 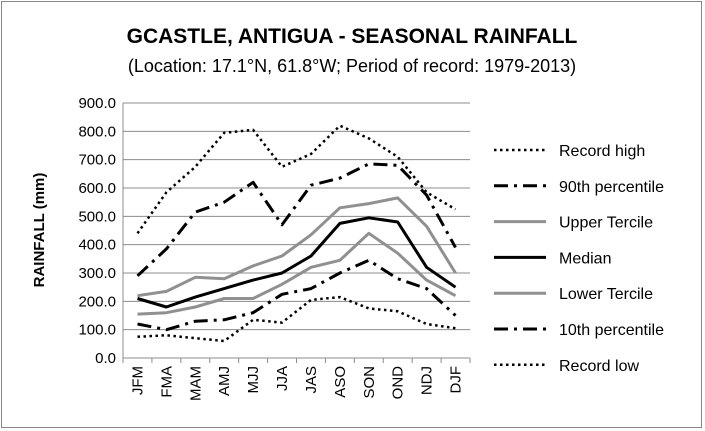 I want to click on x-tick-label: AMJ, so click(x=224, y=381).